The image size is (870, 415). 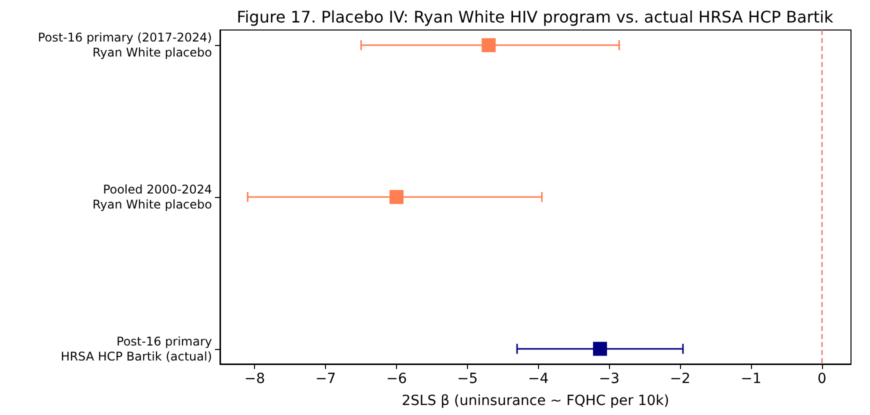 What do you see at coordinates (396, 379) in the screenshot?
I see `x-tick-label: −6` at bounding box center [396, 379].